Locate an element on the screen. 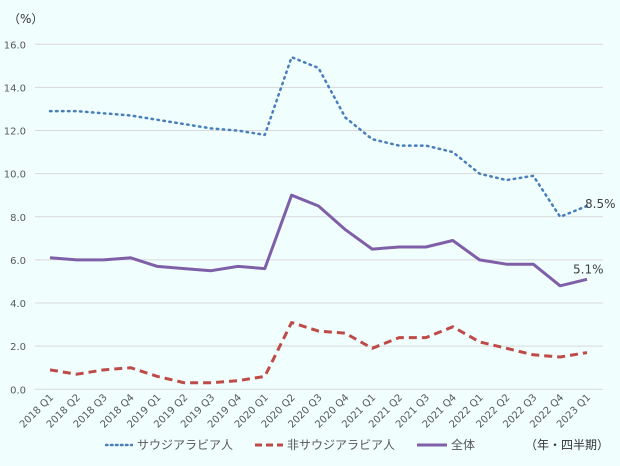 This screenshot has width=620, height=466. legend-swatch-solid is located at coordinates (432, 444).